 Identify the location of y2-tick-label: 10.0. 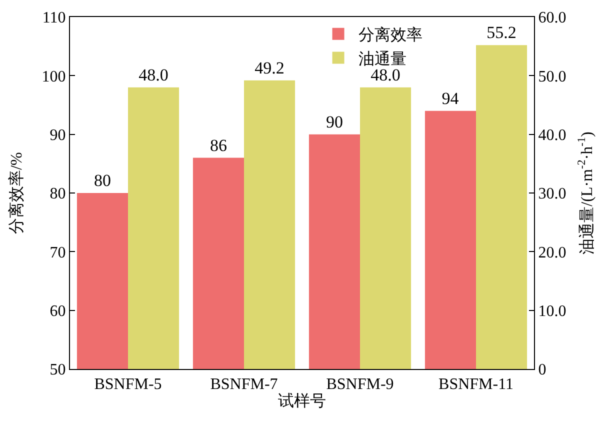
(552, 311).